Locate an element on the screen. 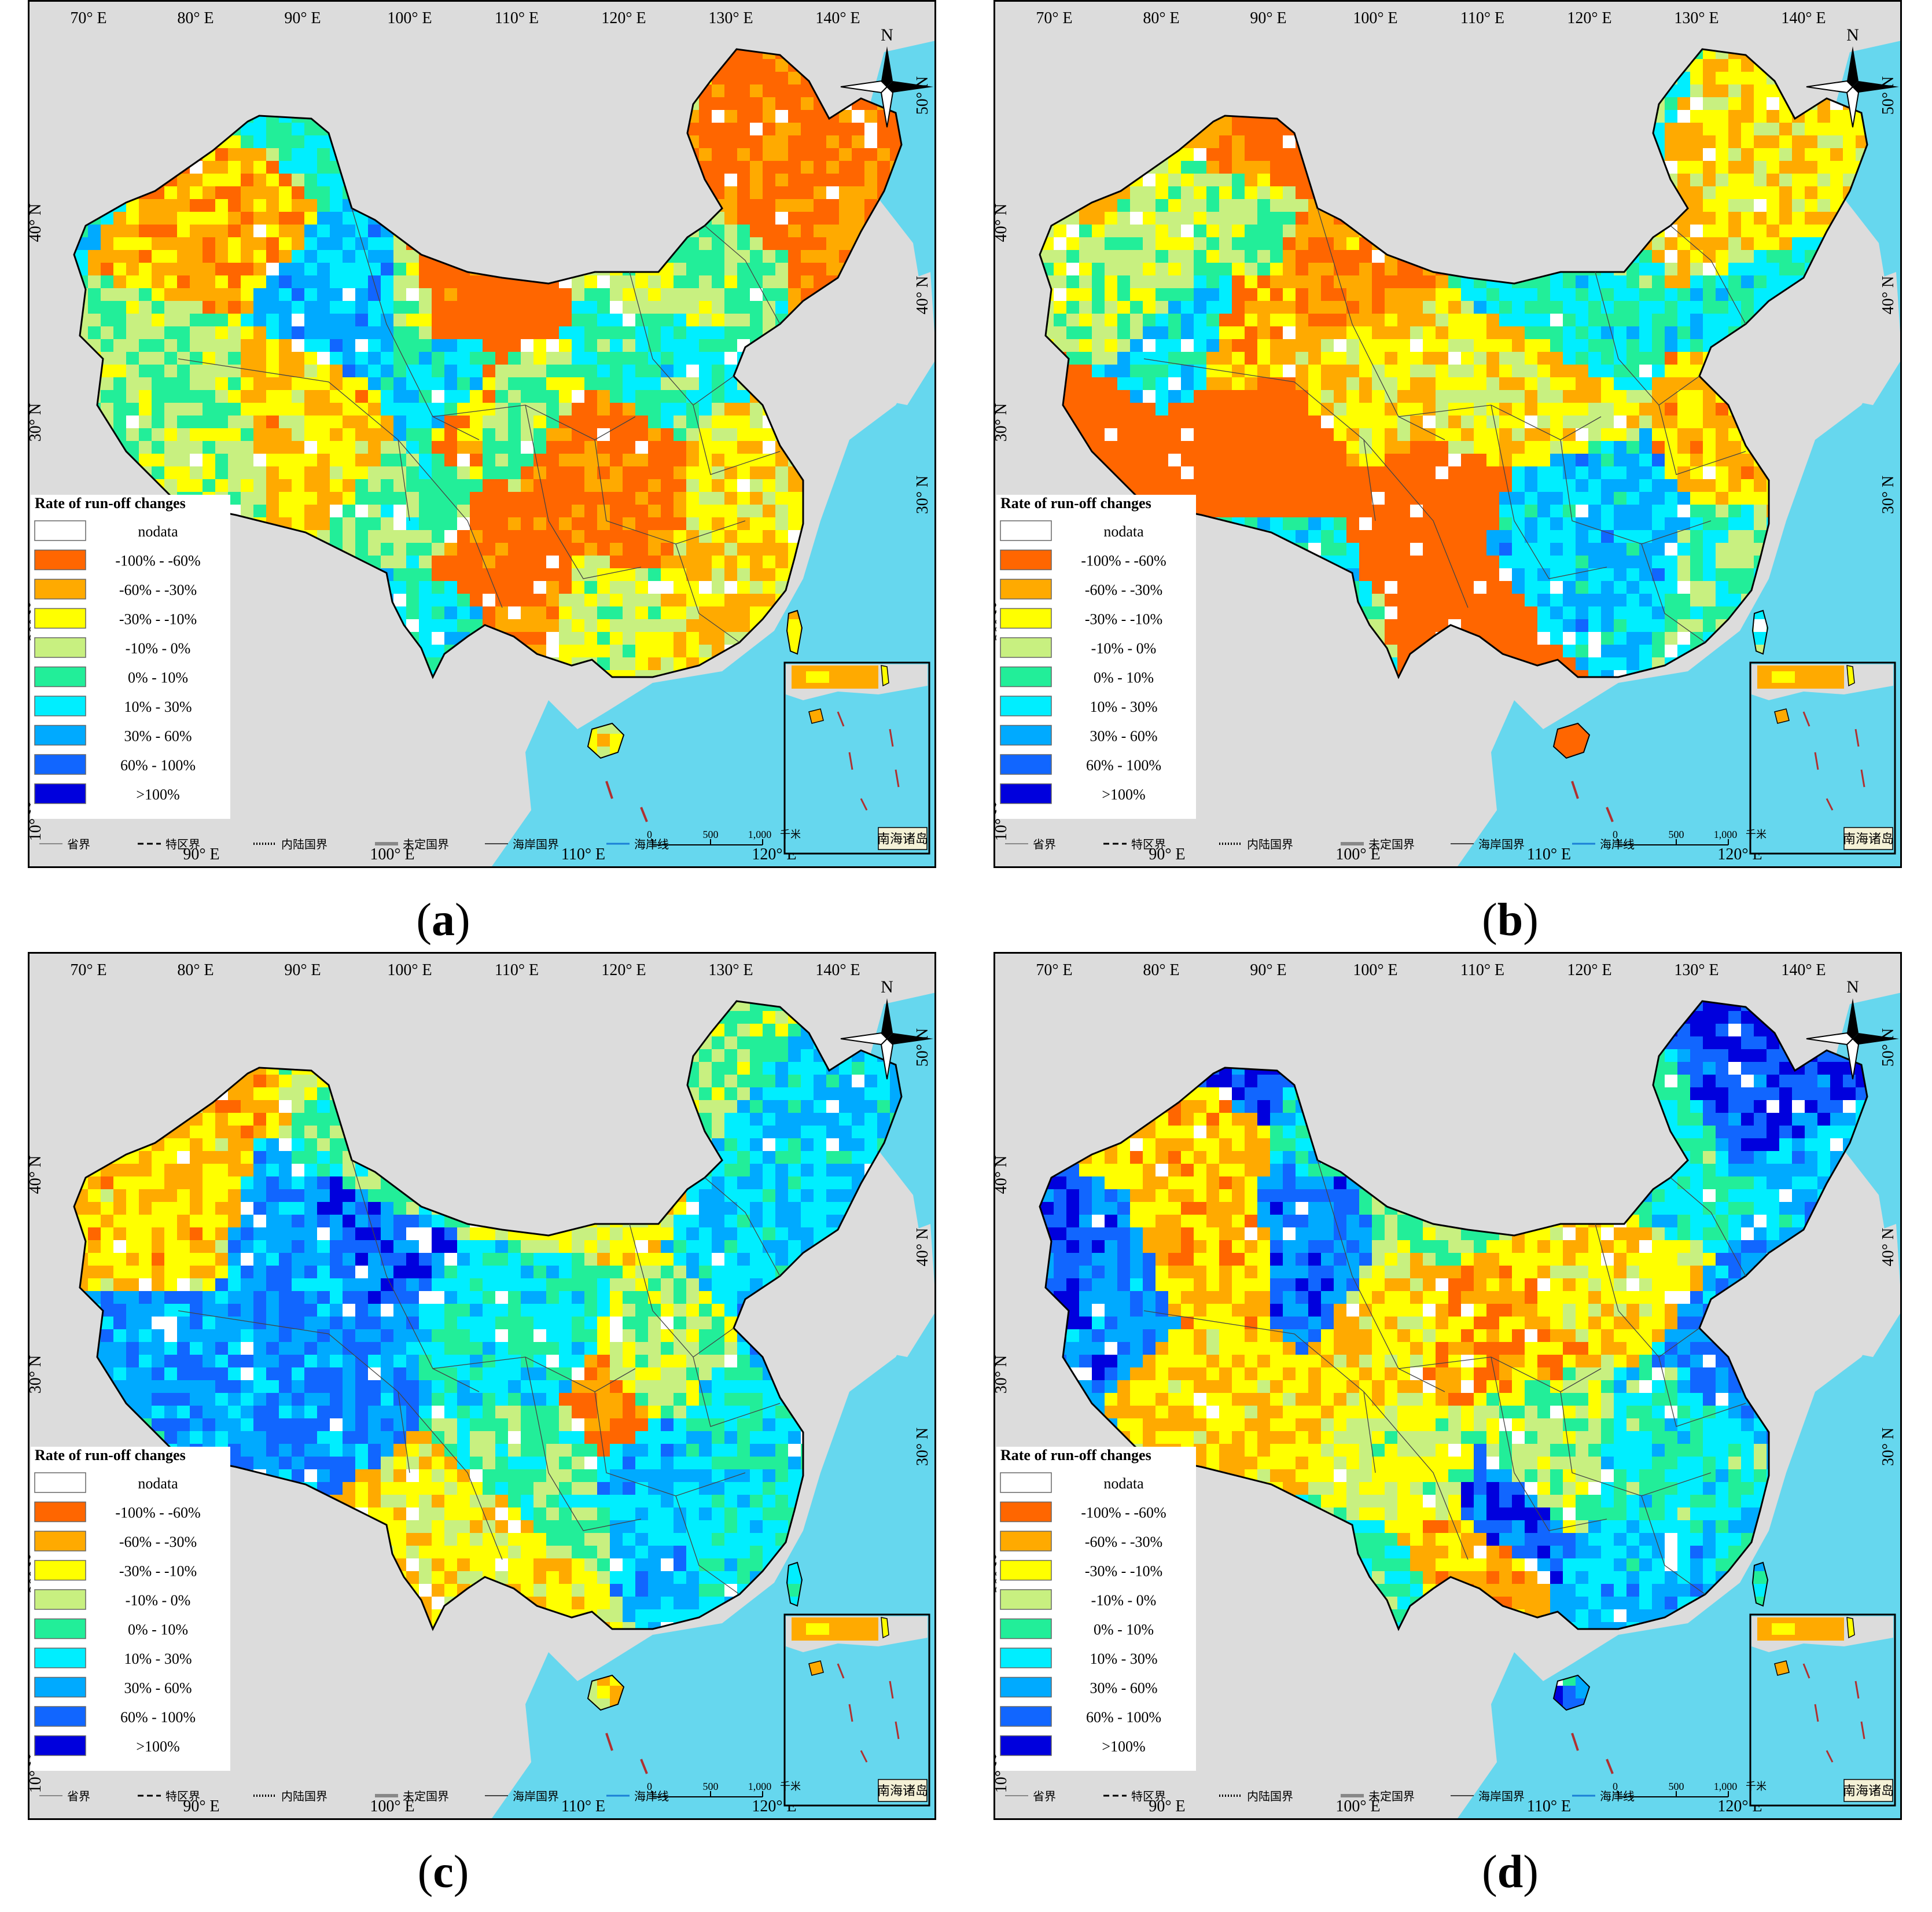 The width and height of the screenshot is (1932, 1912). south-china-sea-inset: 南海诸岛 is located at coordinates (856, 1710).